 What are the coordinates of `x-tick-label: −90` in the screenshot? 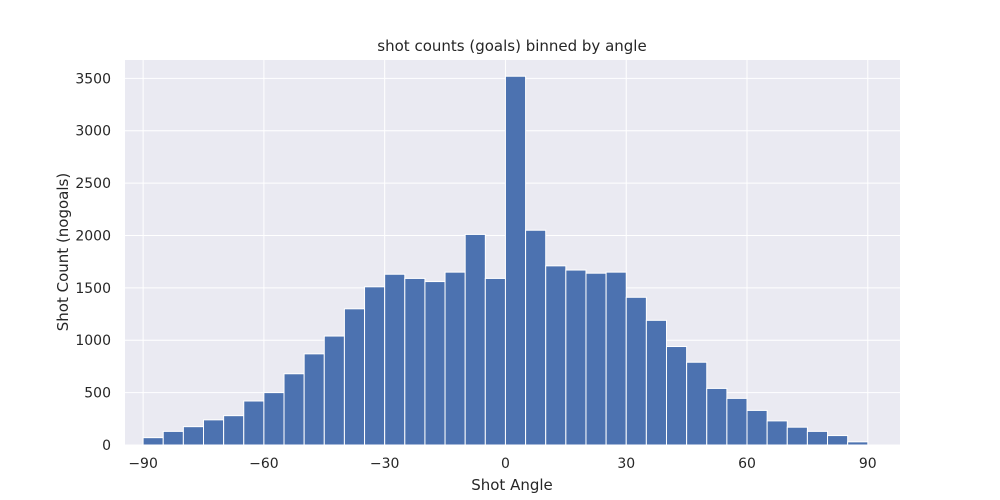 It's located at (143, 464).